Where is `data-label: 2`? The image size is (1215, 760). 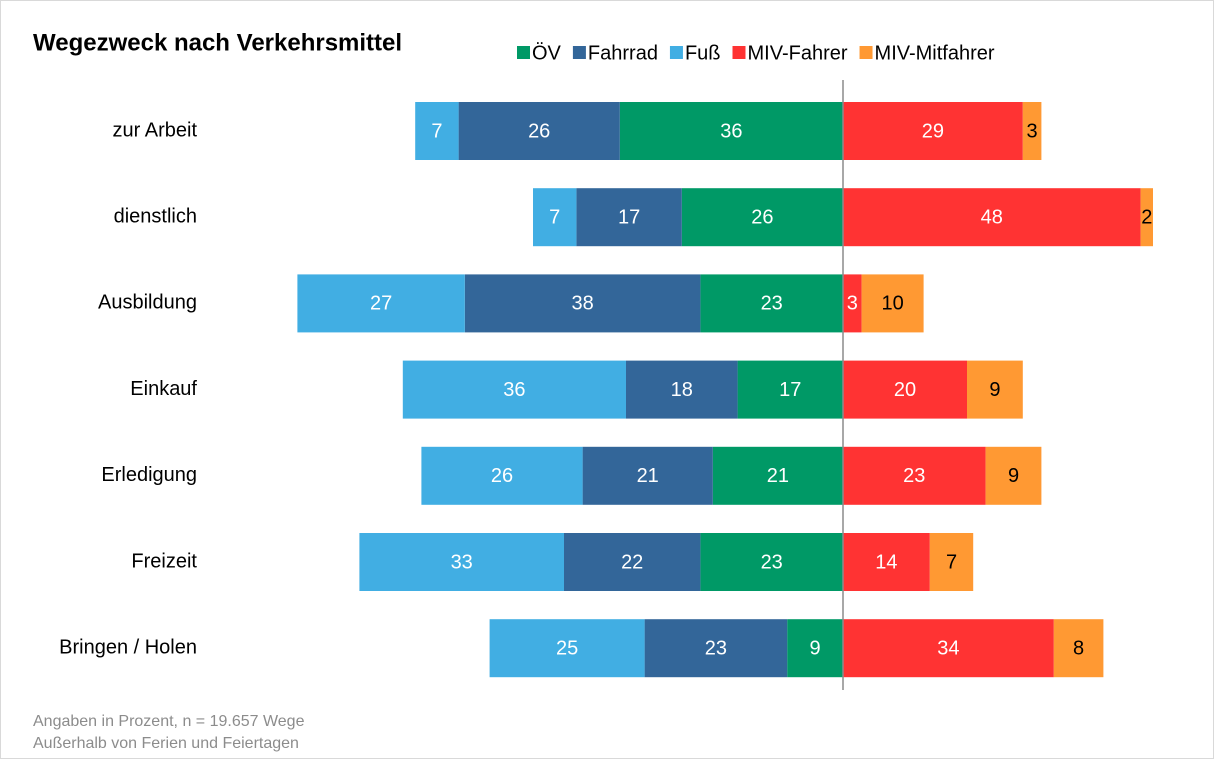 data-label: 2 is located at coordinates (1146, 217).